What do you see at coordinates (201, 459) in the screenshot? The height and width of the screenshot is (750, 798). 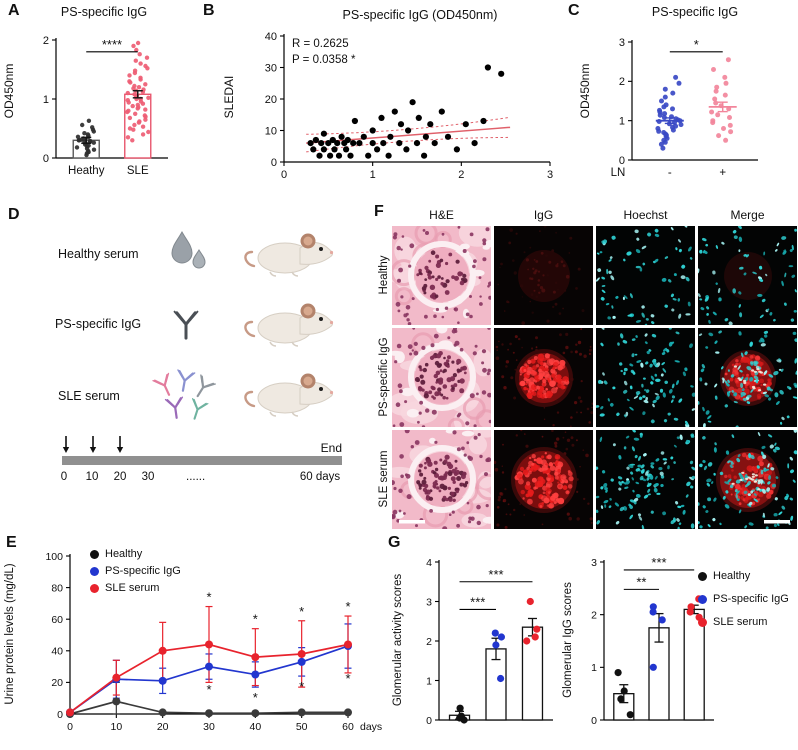 I see `timeline: End 0 10 20 30...... 60 days` at bounding box center [201, 459].